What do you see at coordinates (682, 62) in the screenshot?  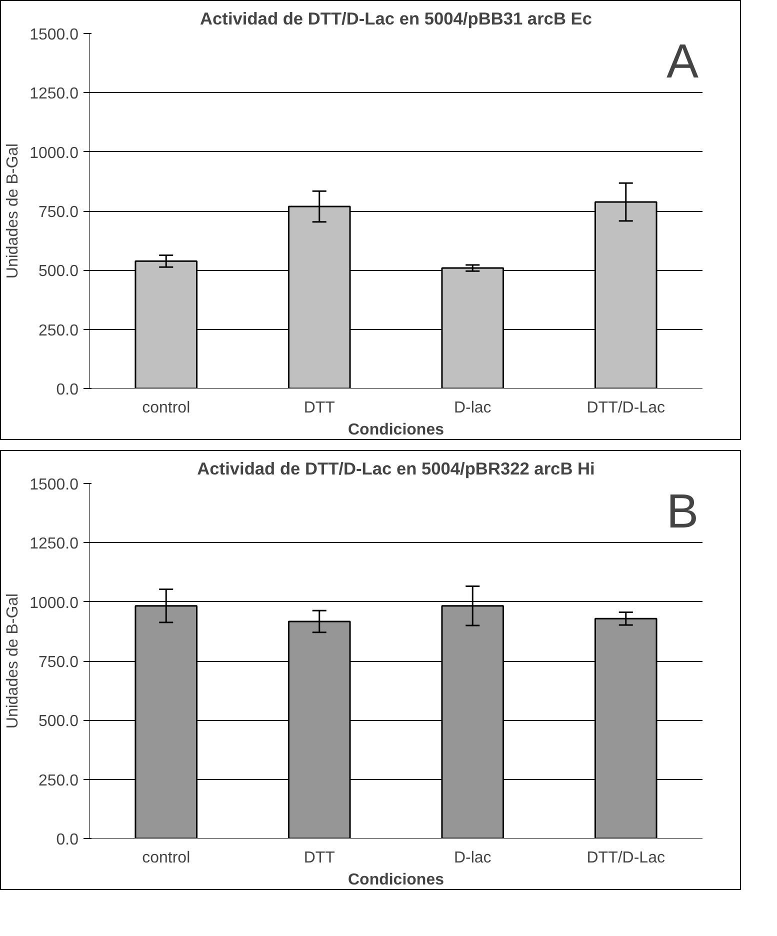 I see `annotation: A` at bounding box center [682, 62].